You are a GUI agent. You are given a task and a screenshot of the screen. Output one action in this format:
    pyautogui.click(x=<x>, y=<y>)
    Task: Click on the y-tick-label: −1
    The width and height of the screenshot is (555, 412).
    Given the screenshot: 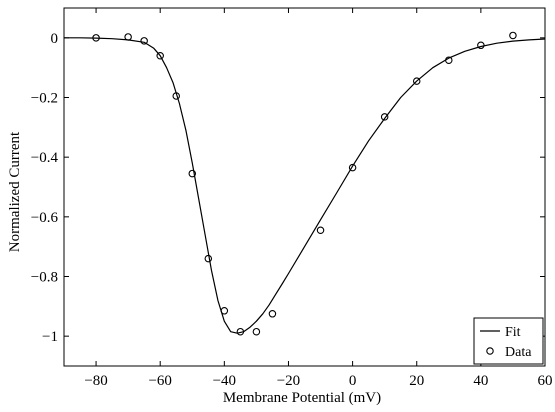 What is the action you would take?
    pyautogui.click(x=50, y=337)
    